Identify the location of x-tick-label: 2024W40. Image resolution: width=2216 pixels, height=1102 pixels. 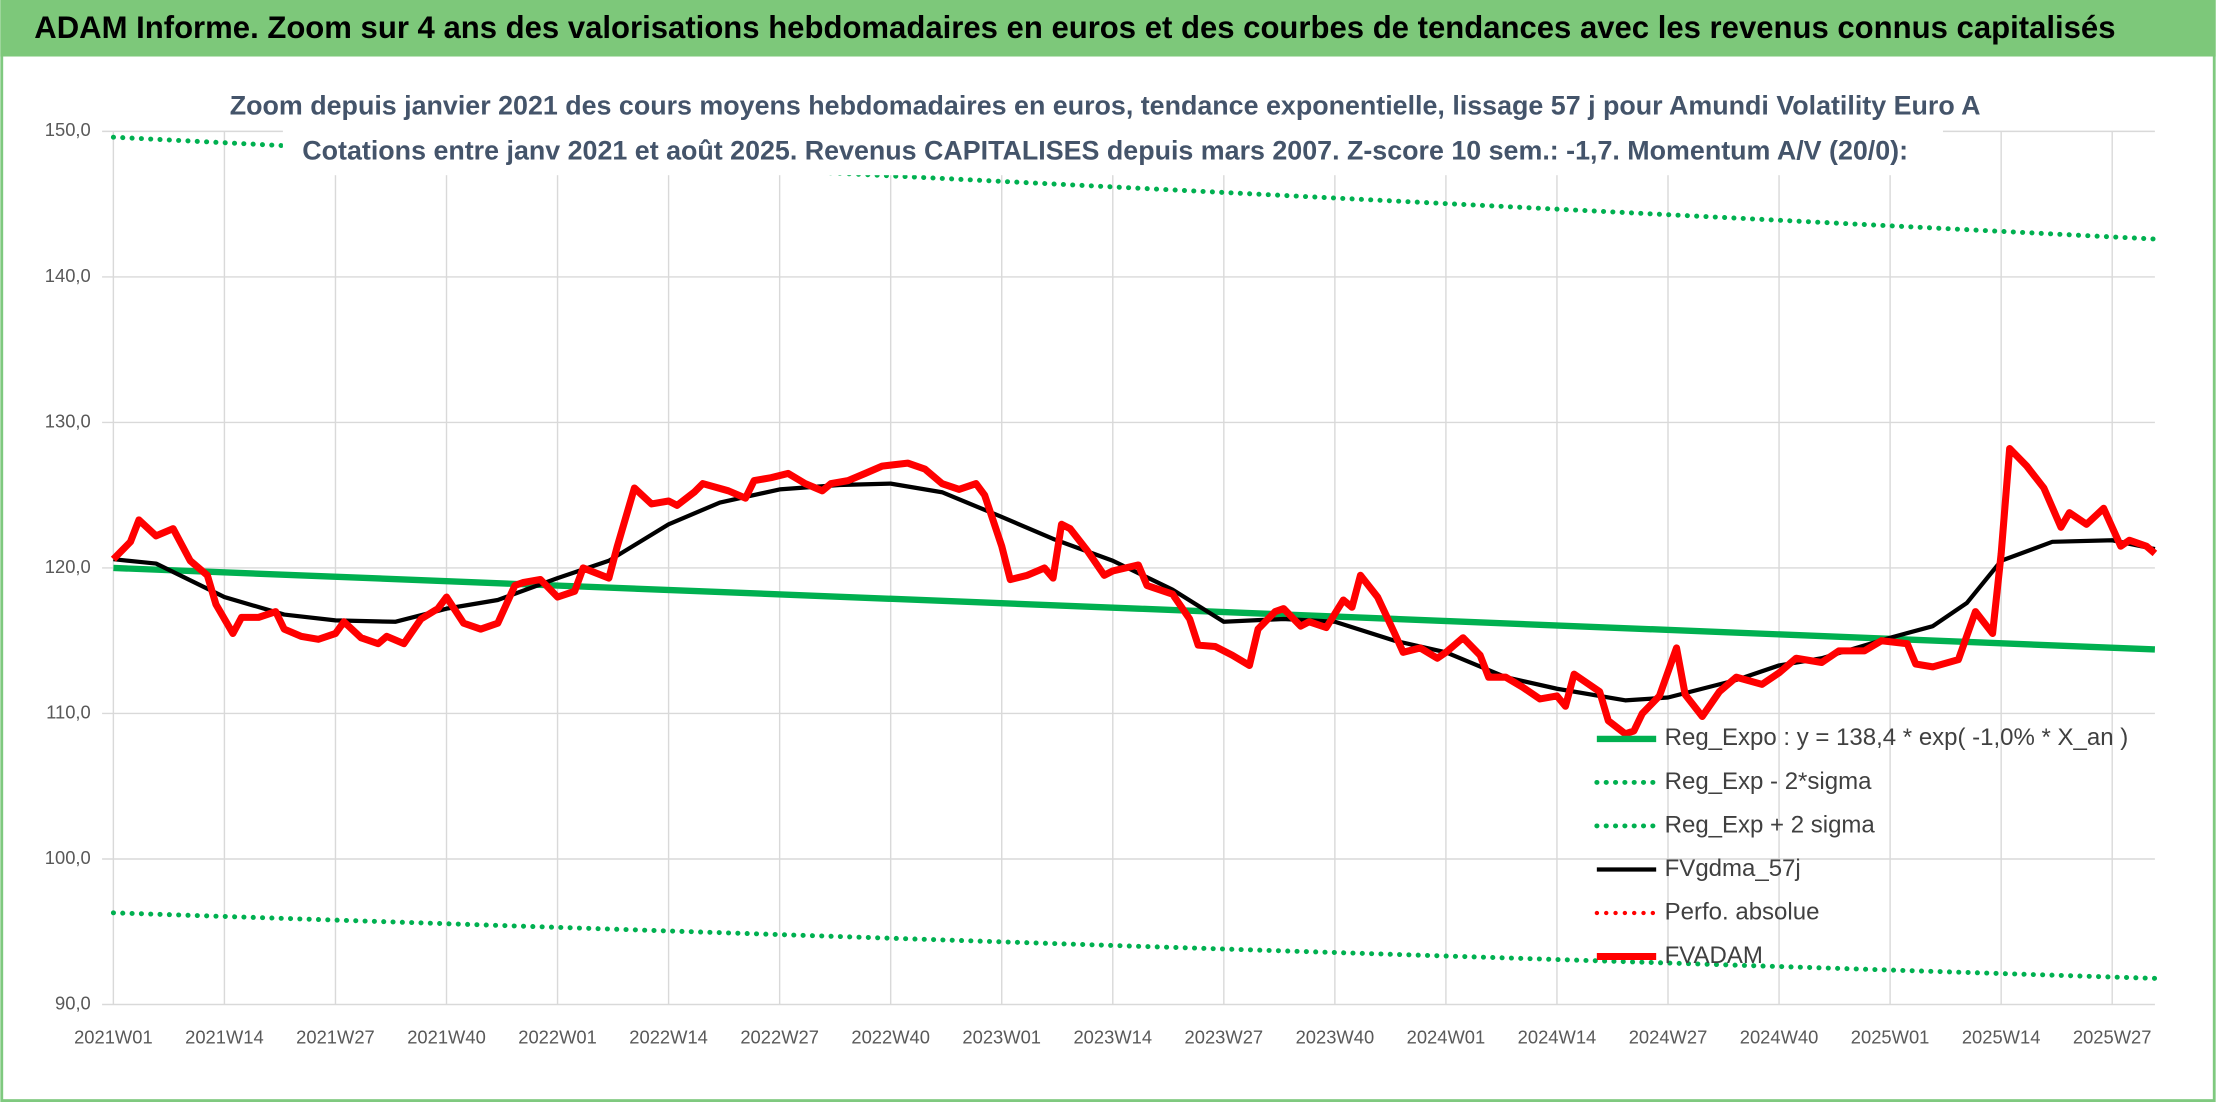
(1779, 1036).